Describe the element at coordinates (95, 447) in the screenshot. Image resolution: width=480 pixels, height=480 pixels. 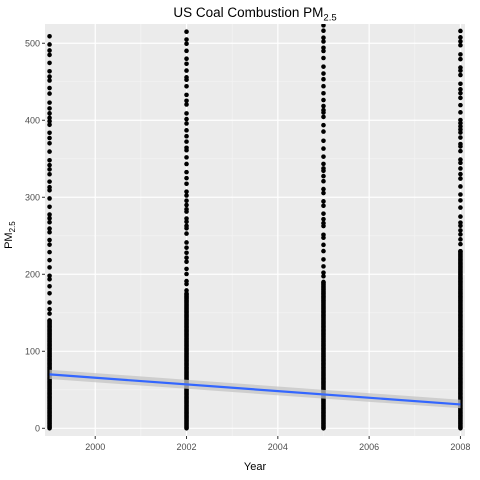
I see `x-tick-label: 2000` at that location.